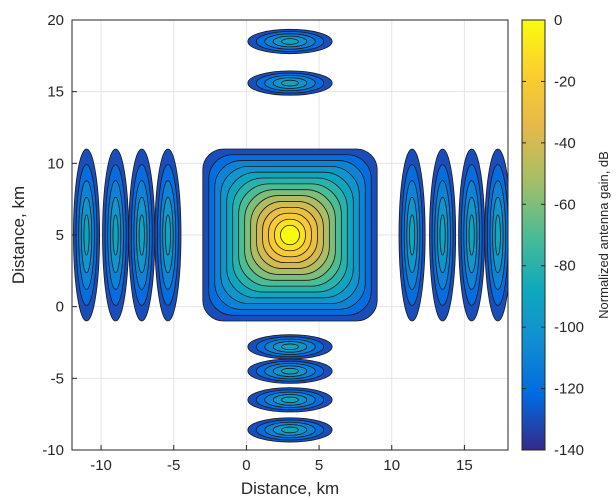  I want to click on colorbar-tick-label: -60, so click(565, 204).